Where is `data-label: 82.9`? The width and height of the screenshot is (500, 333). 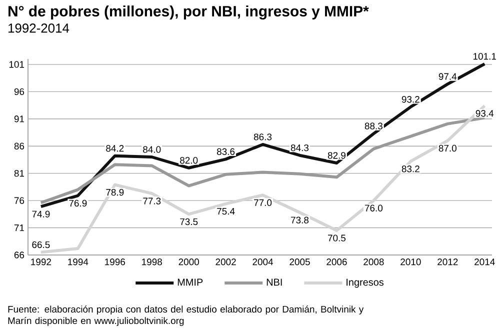 data-label: 82.9 is located at coordinates (337, 155).